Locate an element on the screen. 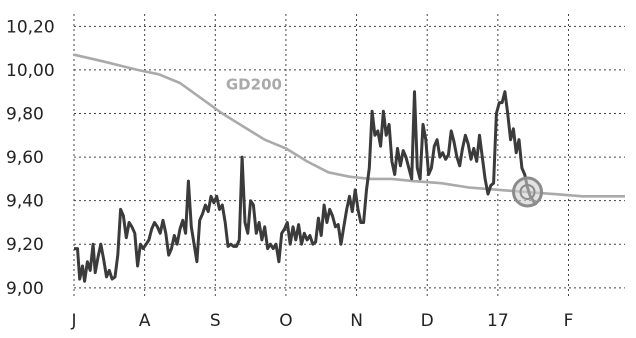 This screenshot has width=636, height=338. annotation-markers is located at coordinates (528, 192).